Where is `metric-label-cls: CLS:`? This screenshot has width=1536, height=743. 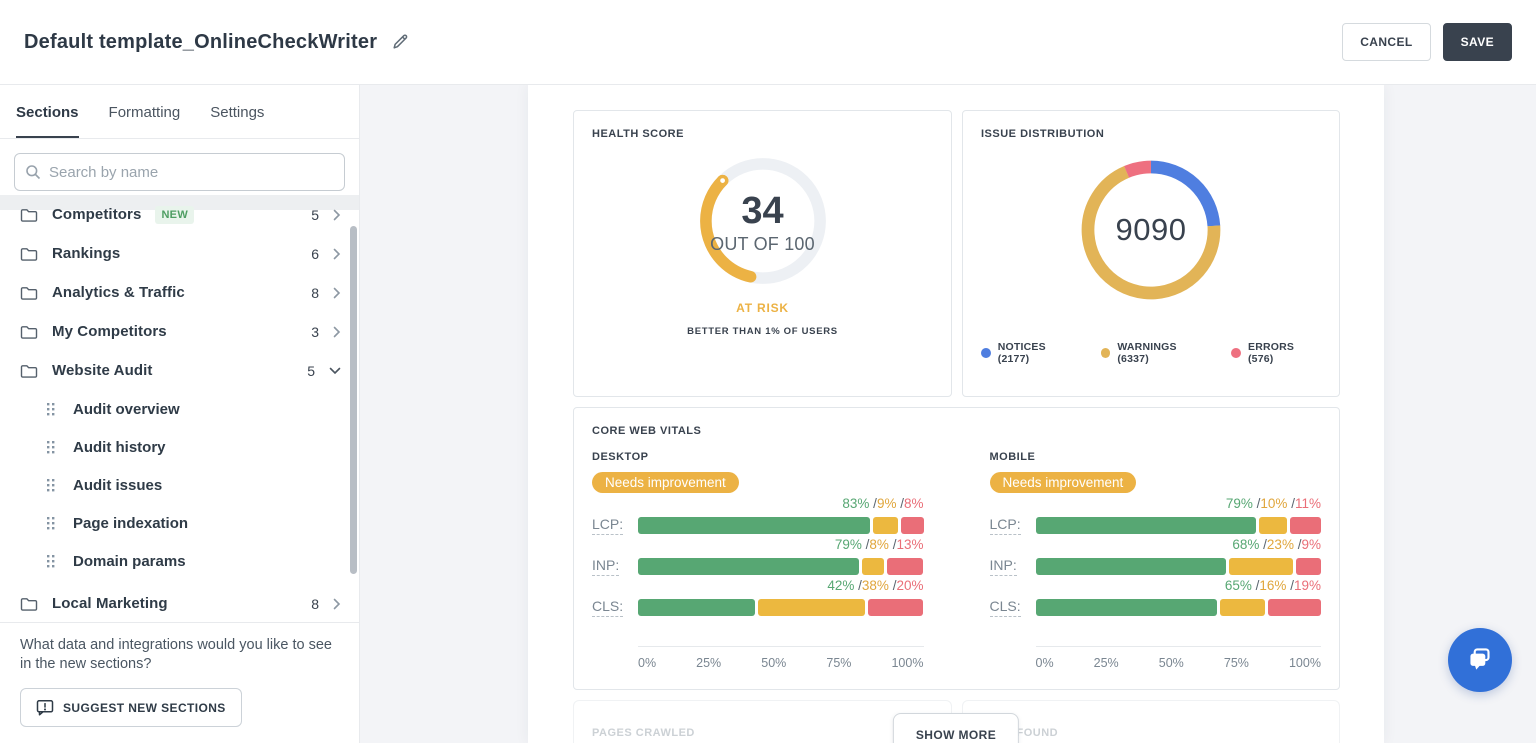 metric-label-cls: CLS: is located at coordinates (1005, 607).